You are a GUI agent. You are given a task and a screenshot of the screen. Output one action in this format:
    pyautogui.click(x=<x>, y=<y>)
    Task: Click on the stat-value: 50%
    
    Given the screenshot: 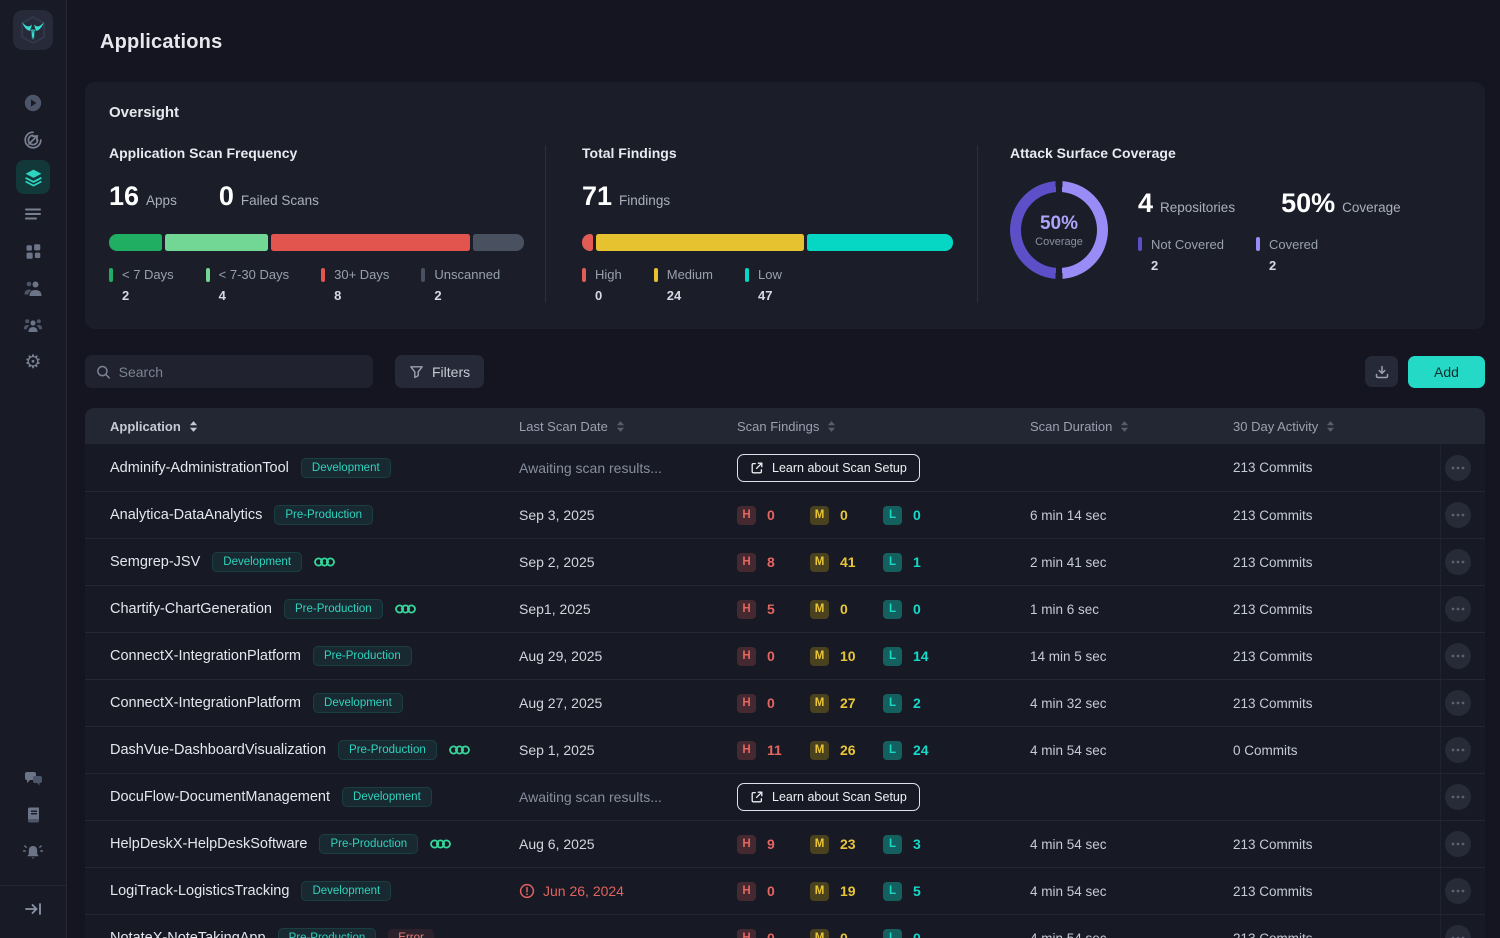 What is the action you would take?
    pyautogui.click(x=1308, y=202)
    